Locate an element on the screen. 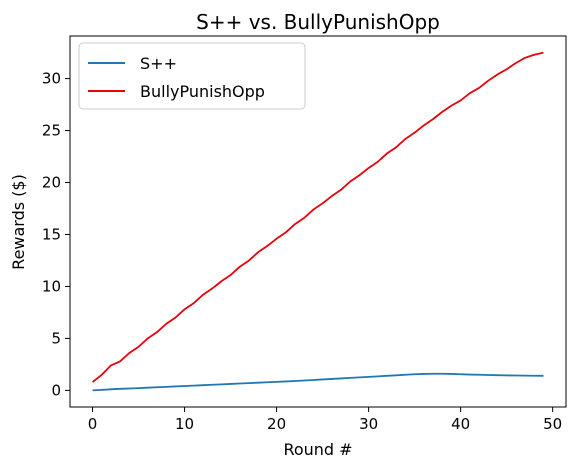 The image size is (575, 469). y-tick-label: 25 is located at coordinates (51, 131).